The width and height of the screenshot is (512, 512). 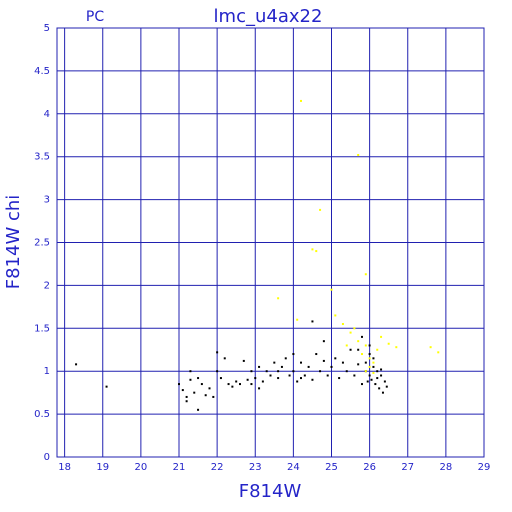 I want to click on y-tick-label: 5, so click(x=47, y=28).